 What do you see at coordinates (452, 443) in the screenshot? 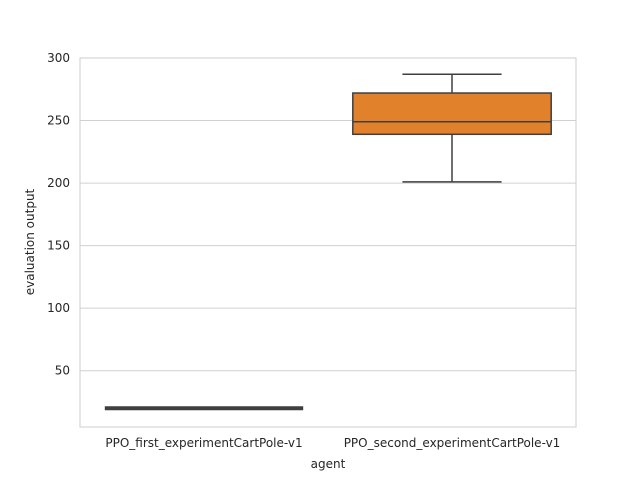
I see `x-tick-label-2: PPO_second_experimentCartPole-v1` at bounding box center [452, 443].